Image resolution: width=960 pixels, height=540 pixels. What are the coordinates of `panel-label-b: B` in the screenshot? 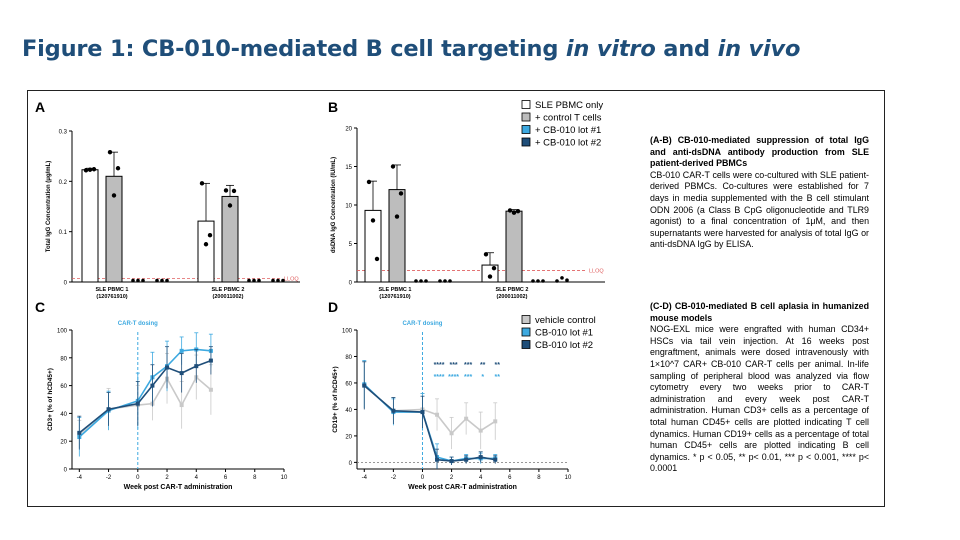 It's located at (333, 107).